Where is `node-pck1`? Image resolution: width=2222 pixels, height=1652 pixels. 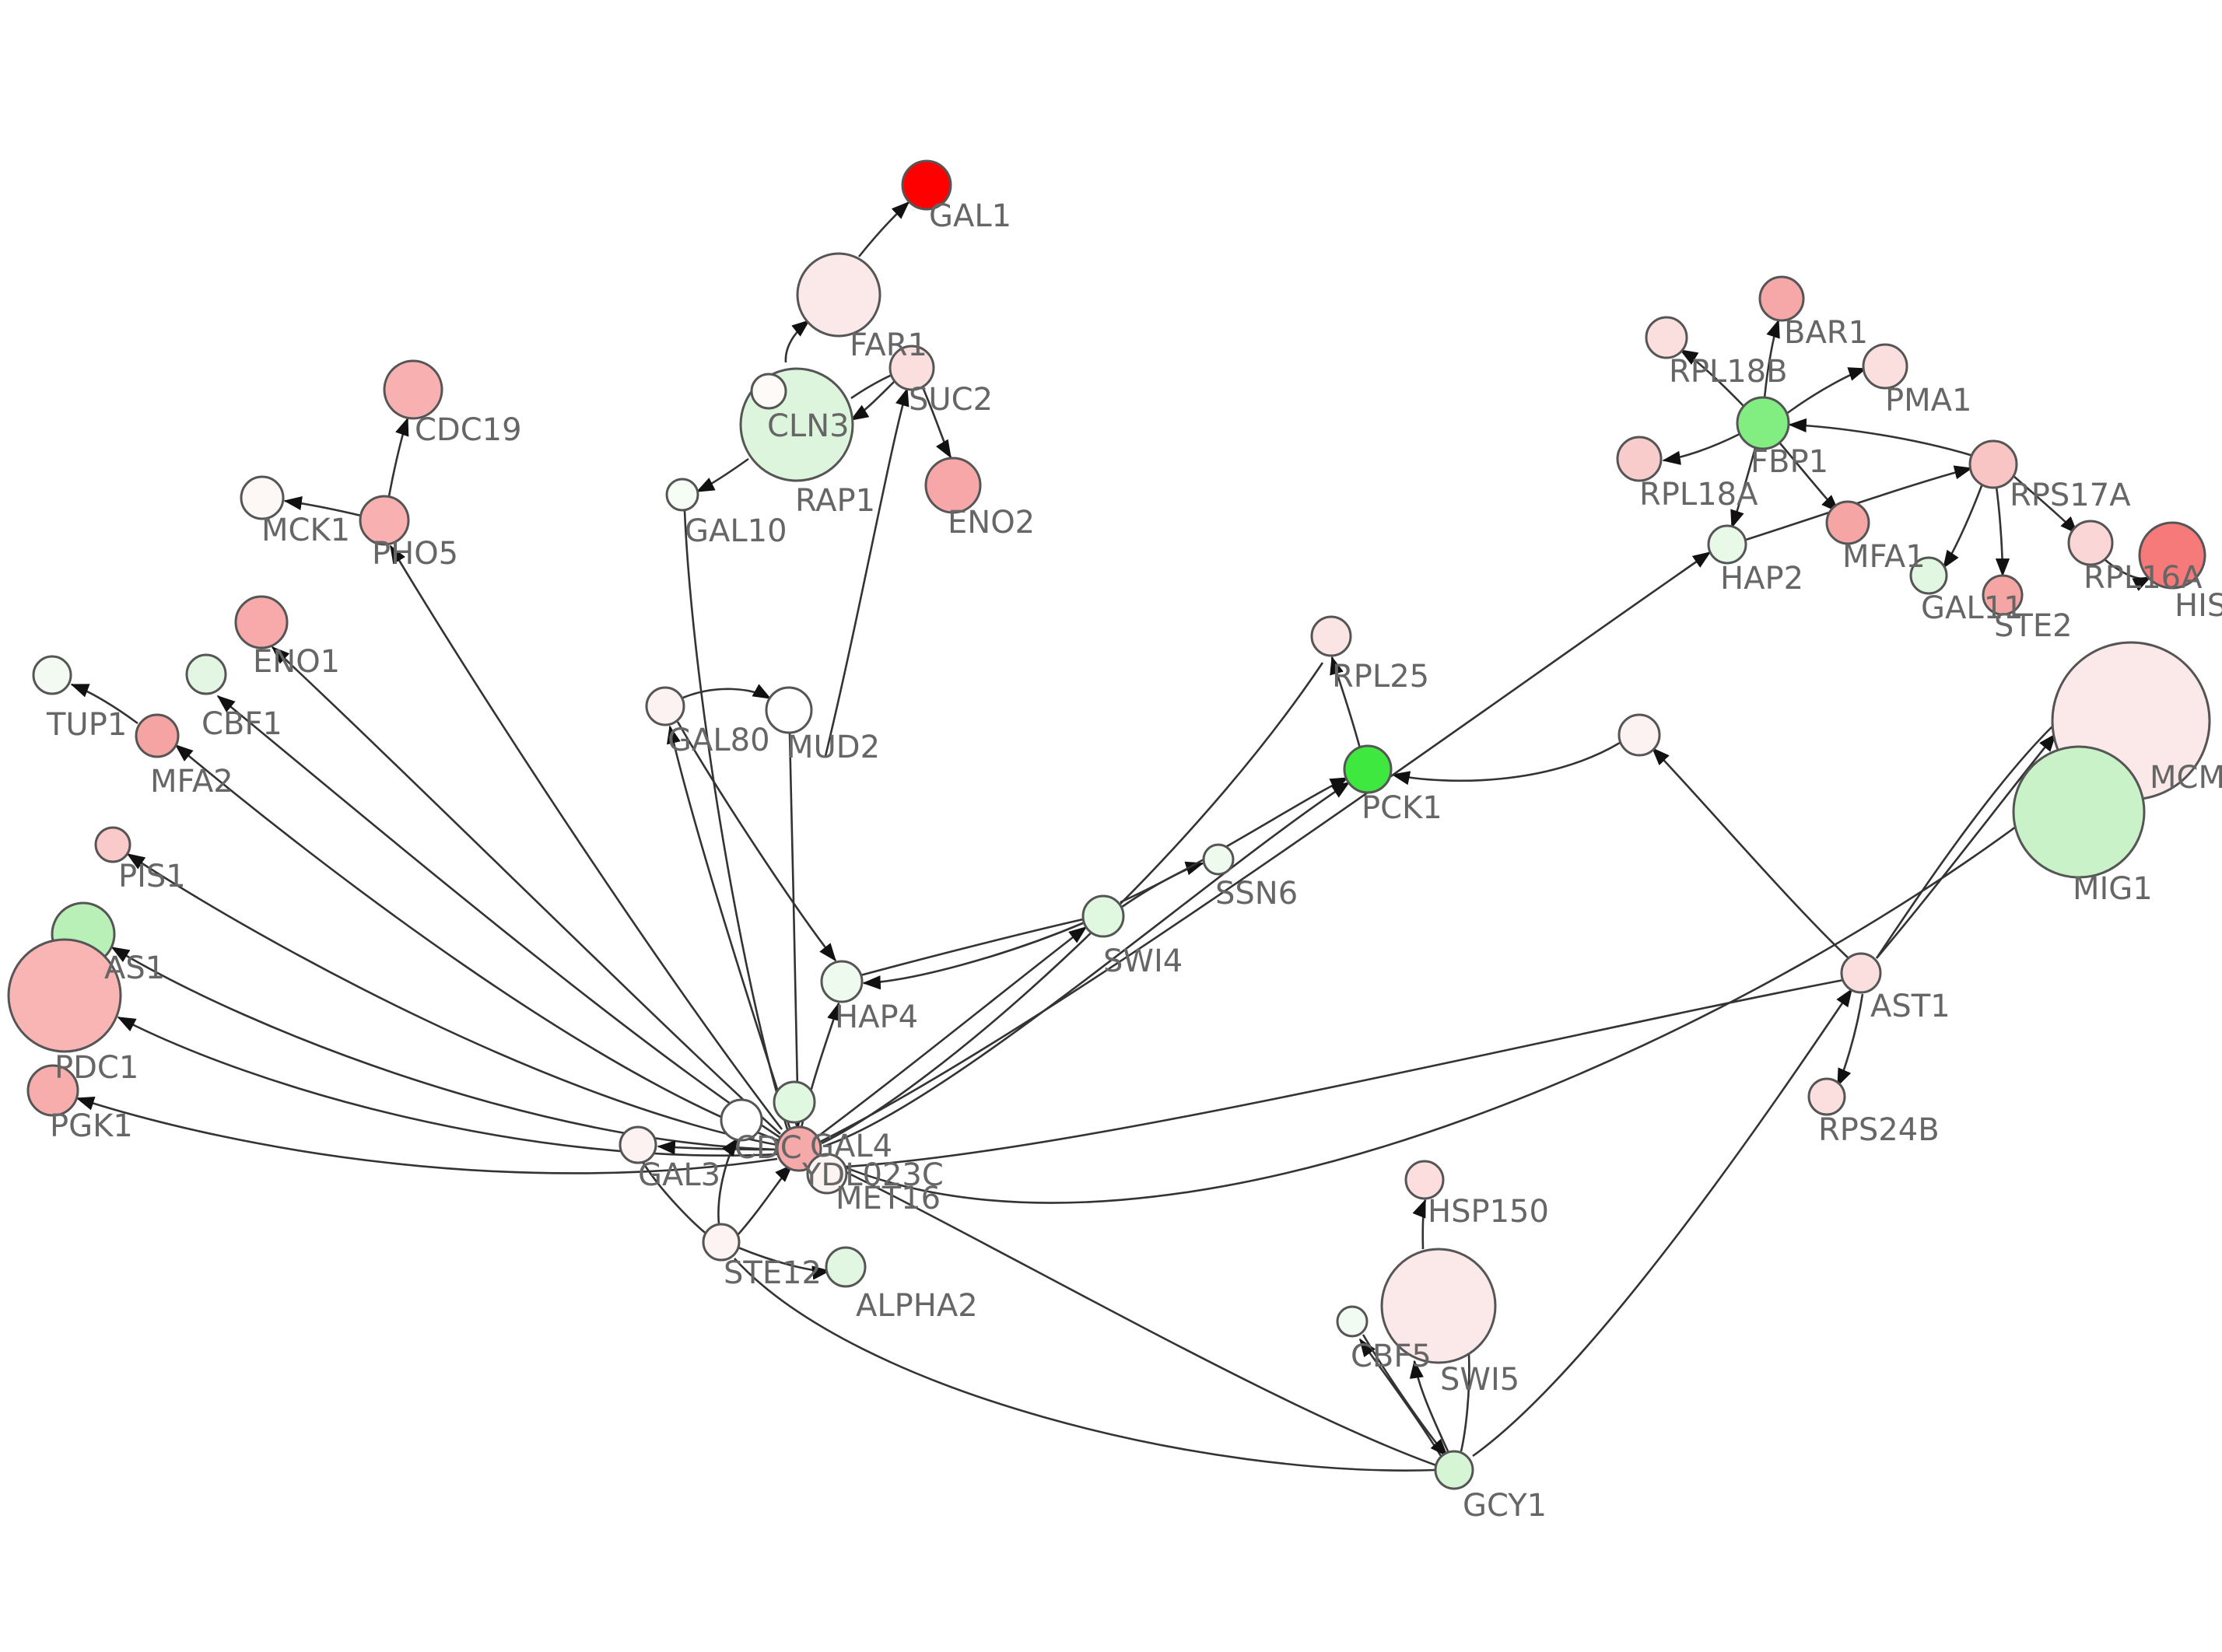 node-pck1 is located at coordinates (1368, 769).